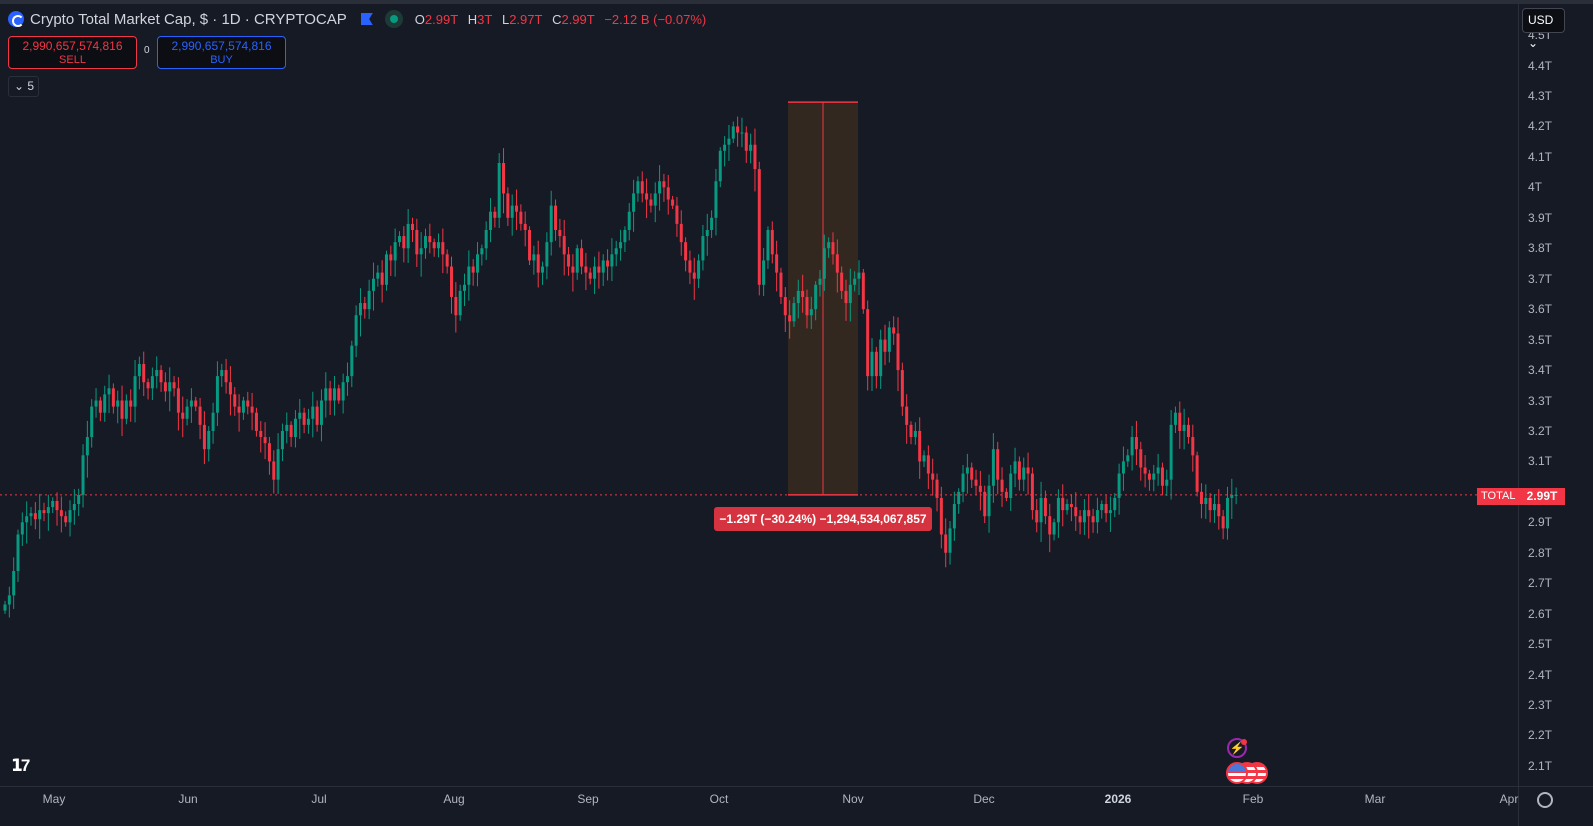 This screenshot has width=1593, height=826. I want to click on measurement-label: −1.29T (−30.24%) −1,294,534,067,857, so click(823, 519).